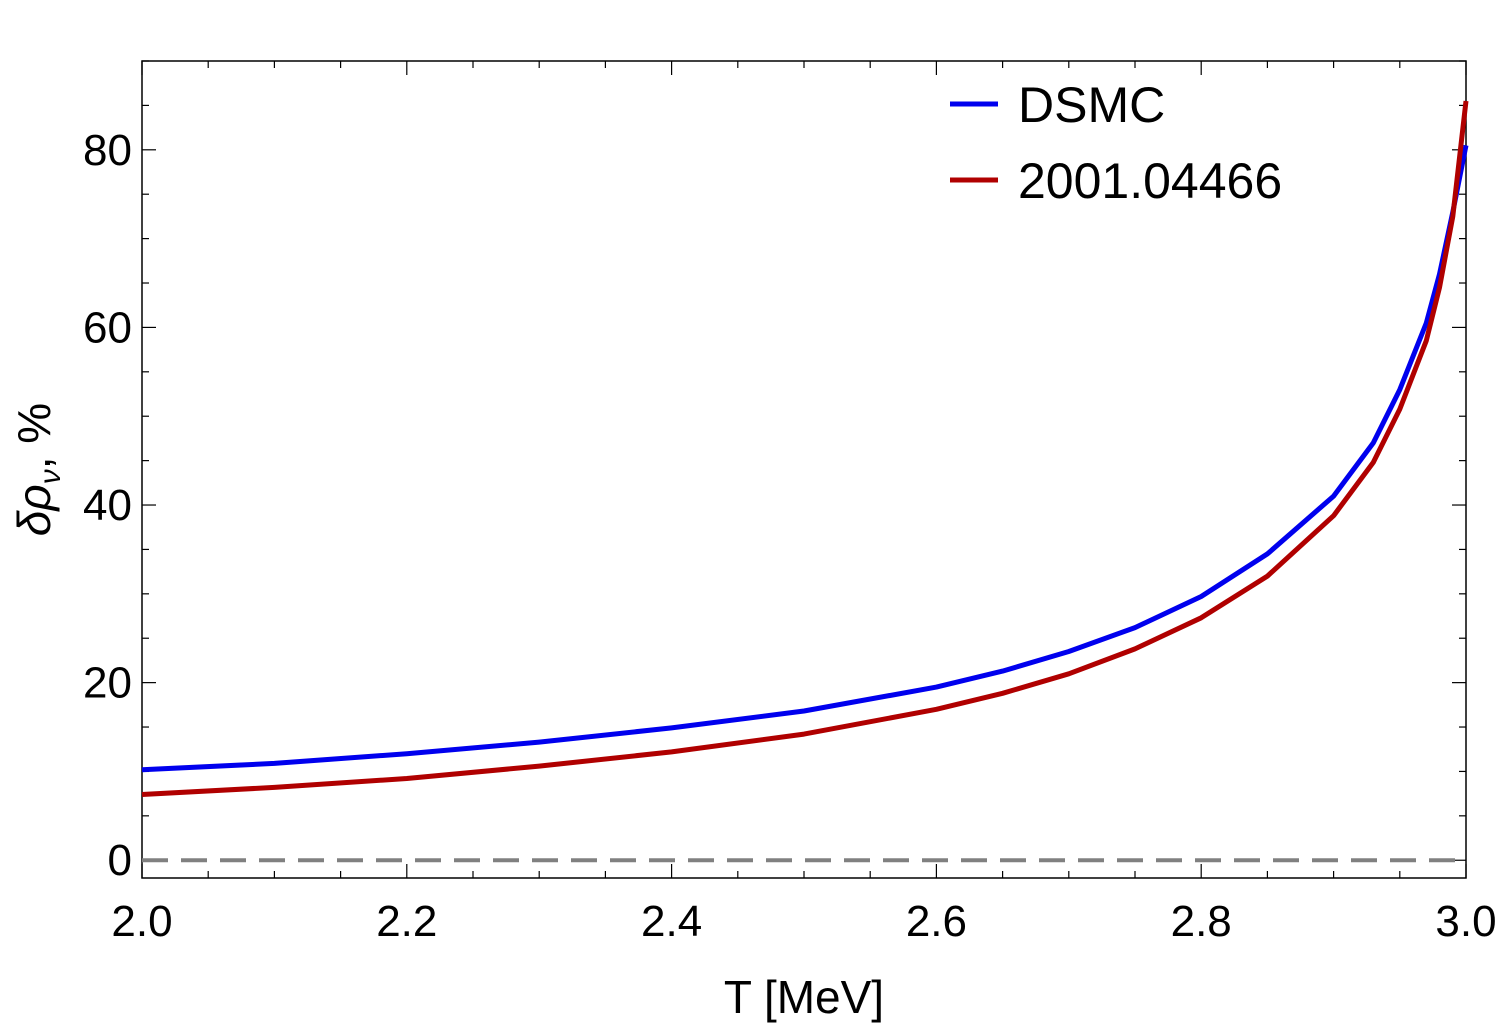 The image size is (1495, 1025). What do you see at coordinates (34, 436) in the screenshot?
I see `y-axis-label-tail: , %` at bounding box center [34, 436].